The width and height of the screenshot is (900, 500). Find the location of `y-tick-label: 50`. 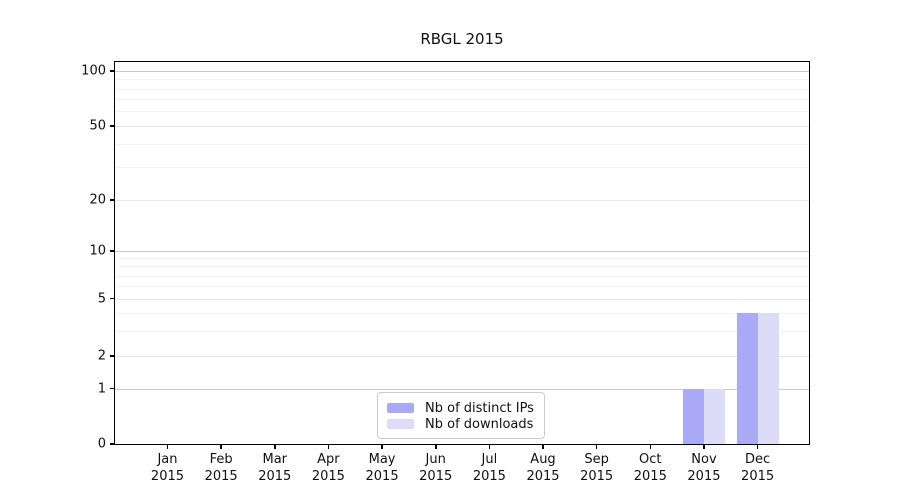

y-tick-label: 50 is located at coordinates (97, 126).